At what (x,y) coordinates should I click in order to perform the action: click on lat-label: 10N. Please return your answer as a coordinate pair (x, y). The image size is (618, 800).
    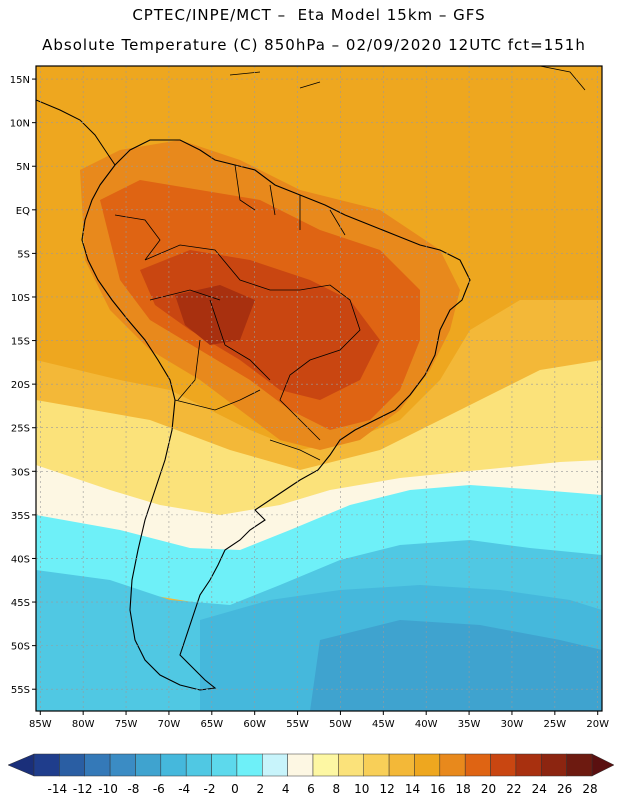
    Looking at the image, I should click on (20, 124).